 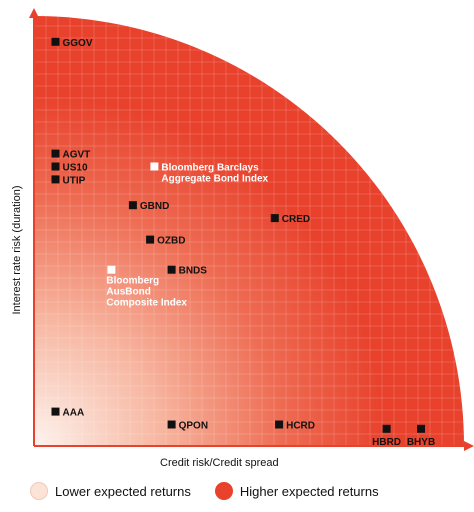 I want to click on y-axis-arrow-icon, so click(x=34, y=13).